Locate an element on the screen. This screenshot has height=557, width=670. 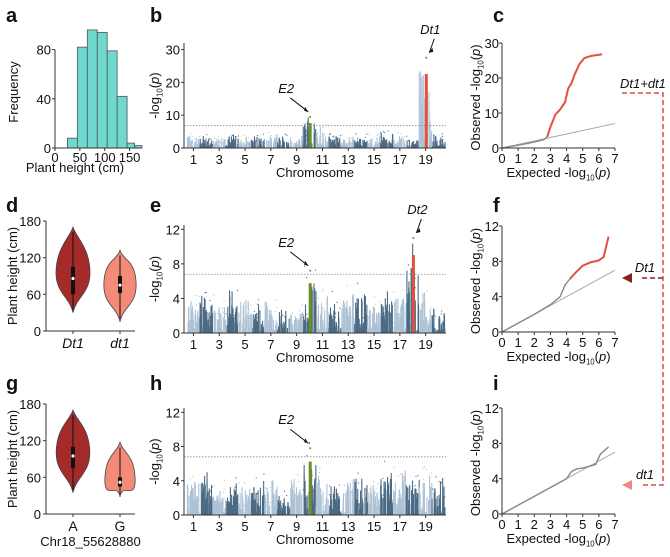
y-tick-label: 120 is located at coordinates (30, 258).